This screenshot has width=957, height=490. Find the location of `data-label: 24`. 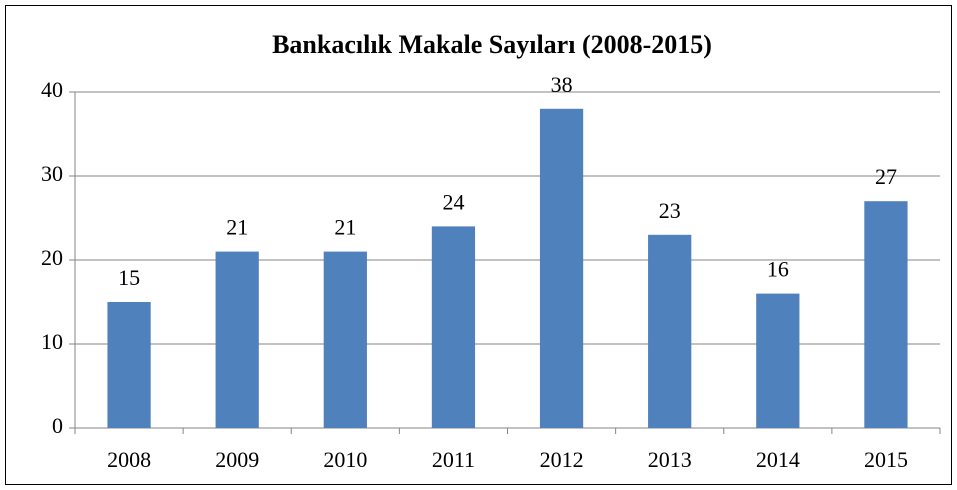

data-label: 24 is located at coordinates (453, 201).